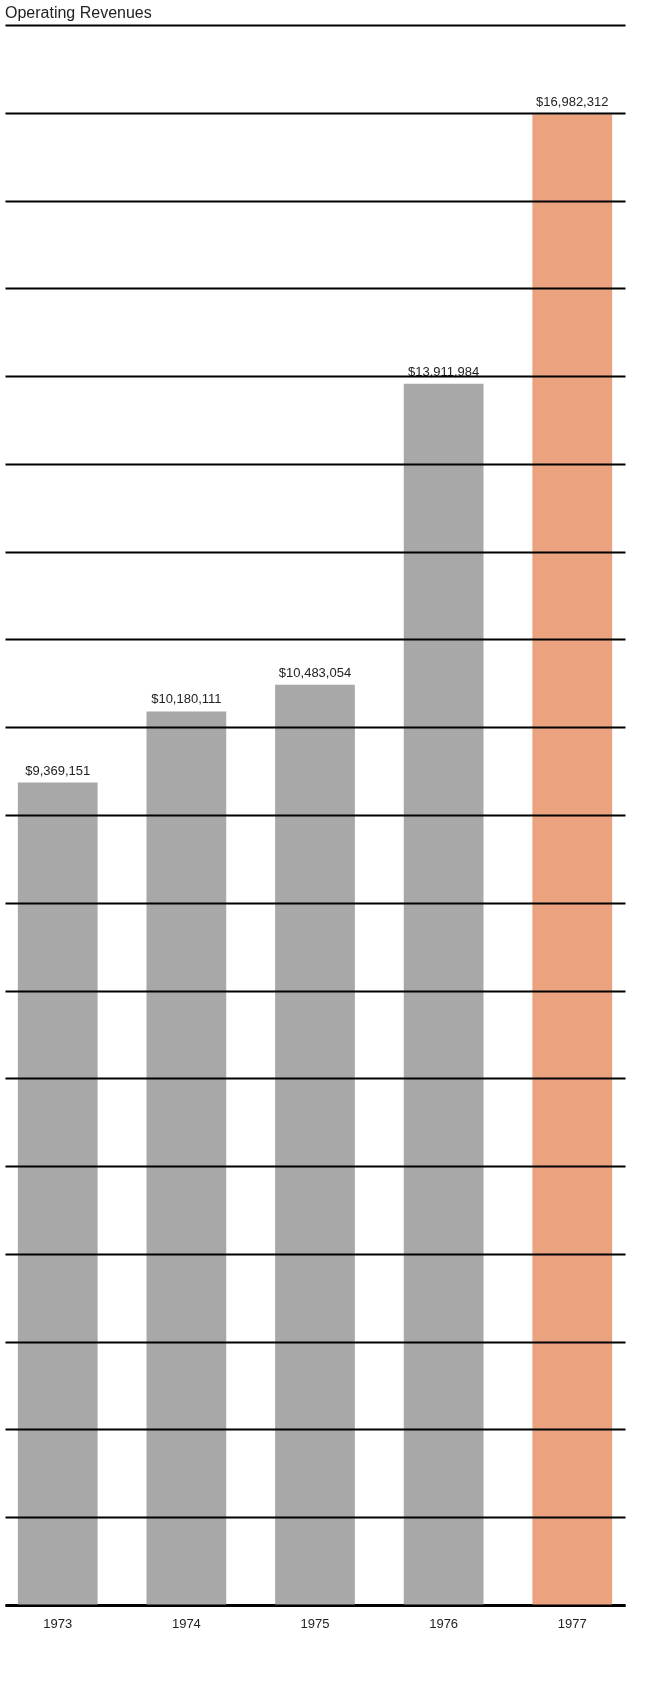  What do you see at coordinates (58, 1623) in the screenshot?
I see `x-tick-label: 1973` at bounding box center [58, 1623].